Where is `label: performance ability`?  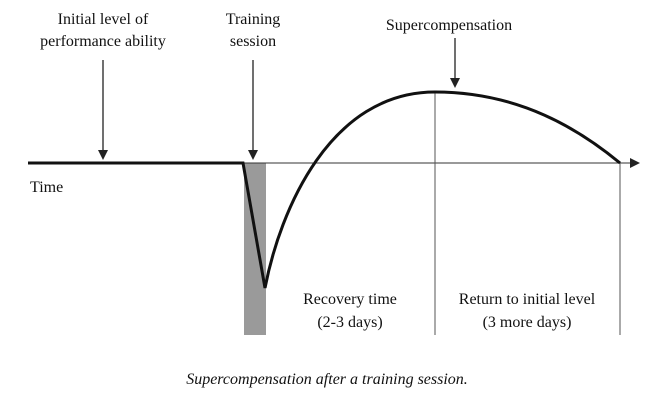
label: performance ability is located at coordinates (103, 41).